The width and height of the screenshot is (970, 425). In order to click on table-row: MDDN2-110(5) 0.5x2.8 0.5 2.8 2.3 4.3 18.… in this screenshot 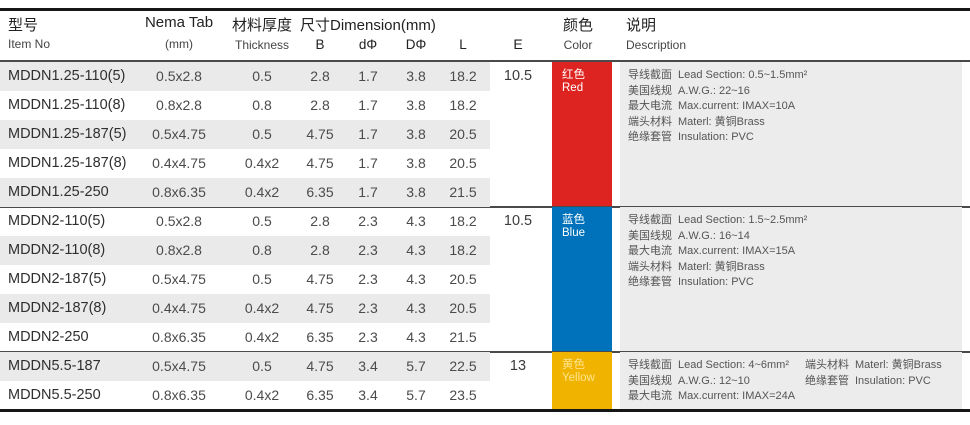, I will do `click(245, 221)`.